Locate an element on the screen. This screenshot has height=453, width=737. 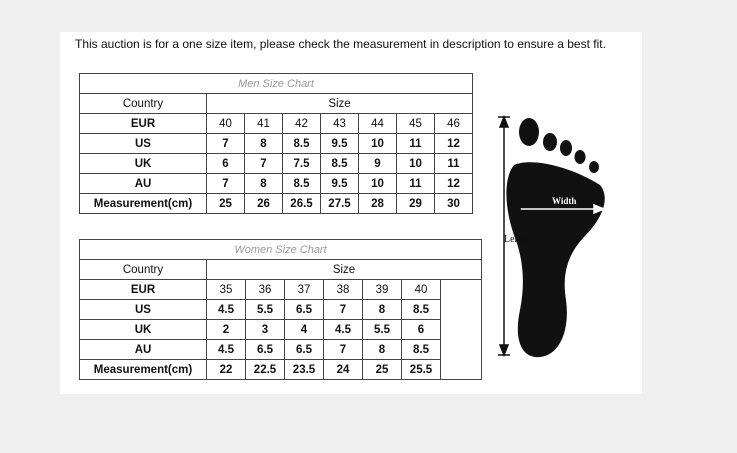
width-arrow-icon is located at coordinates (557, 209).